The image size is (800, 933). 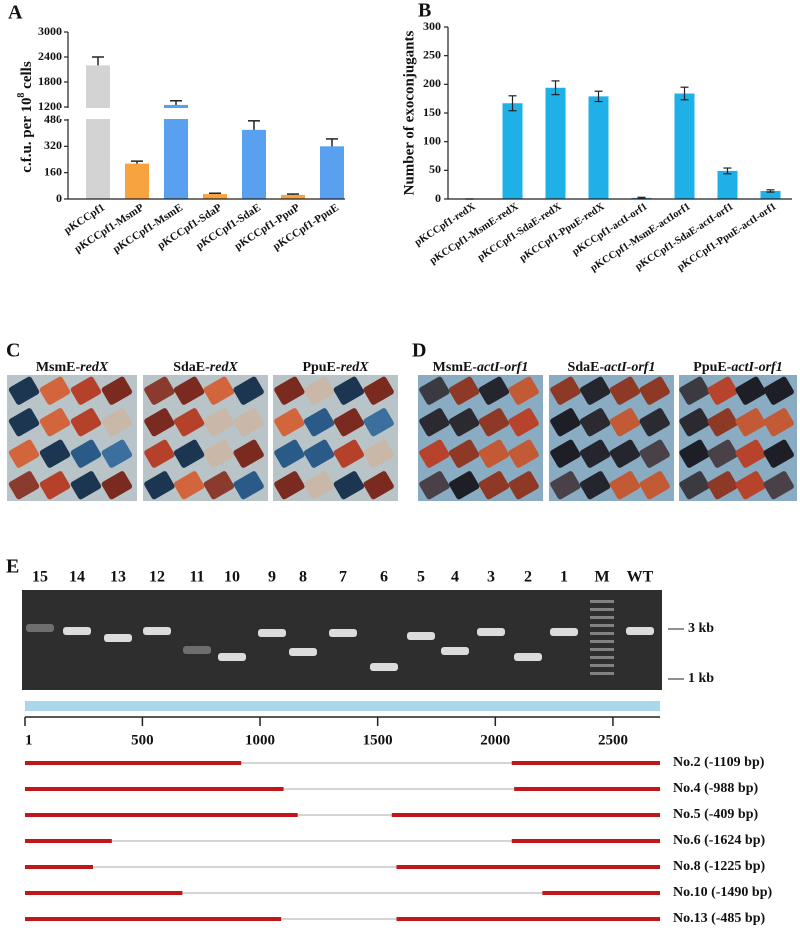 I want to click on lane-label: 6, so click(x=384, y=577).